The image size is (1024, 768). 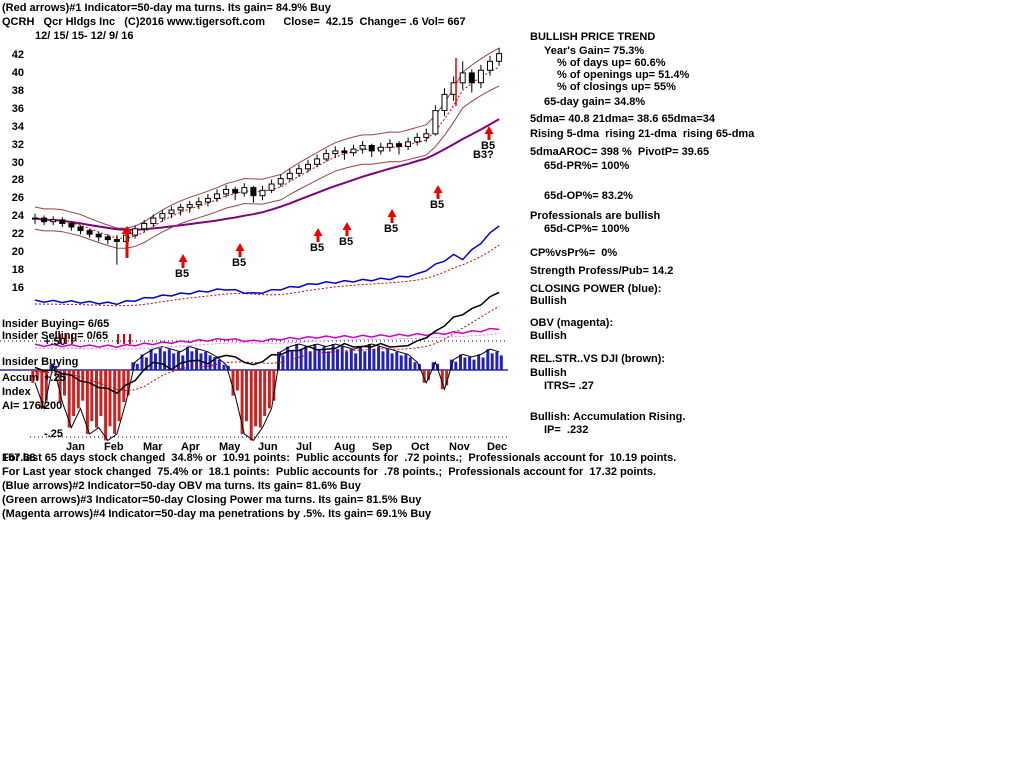 I want to click on right-panel-line: Year's Gain= 75.3%, so click(x=594, y=51).